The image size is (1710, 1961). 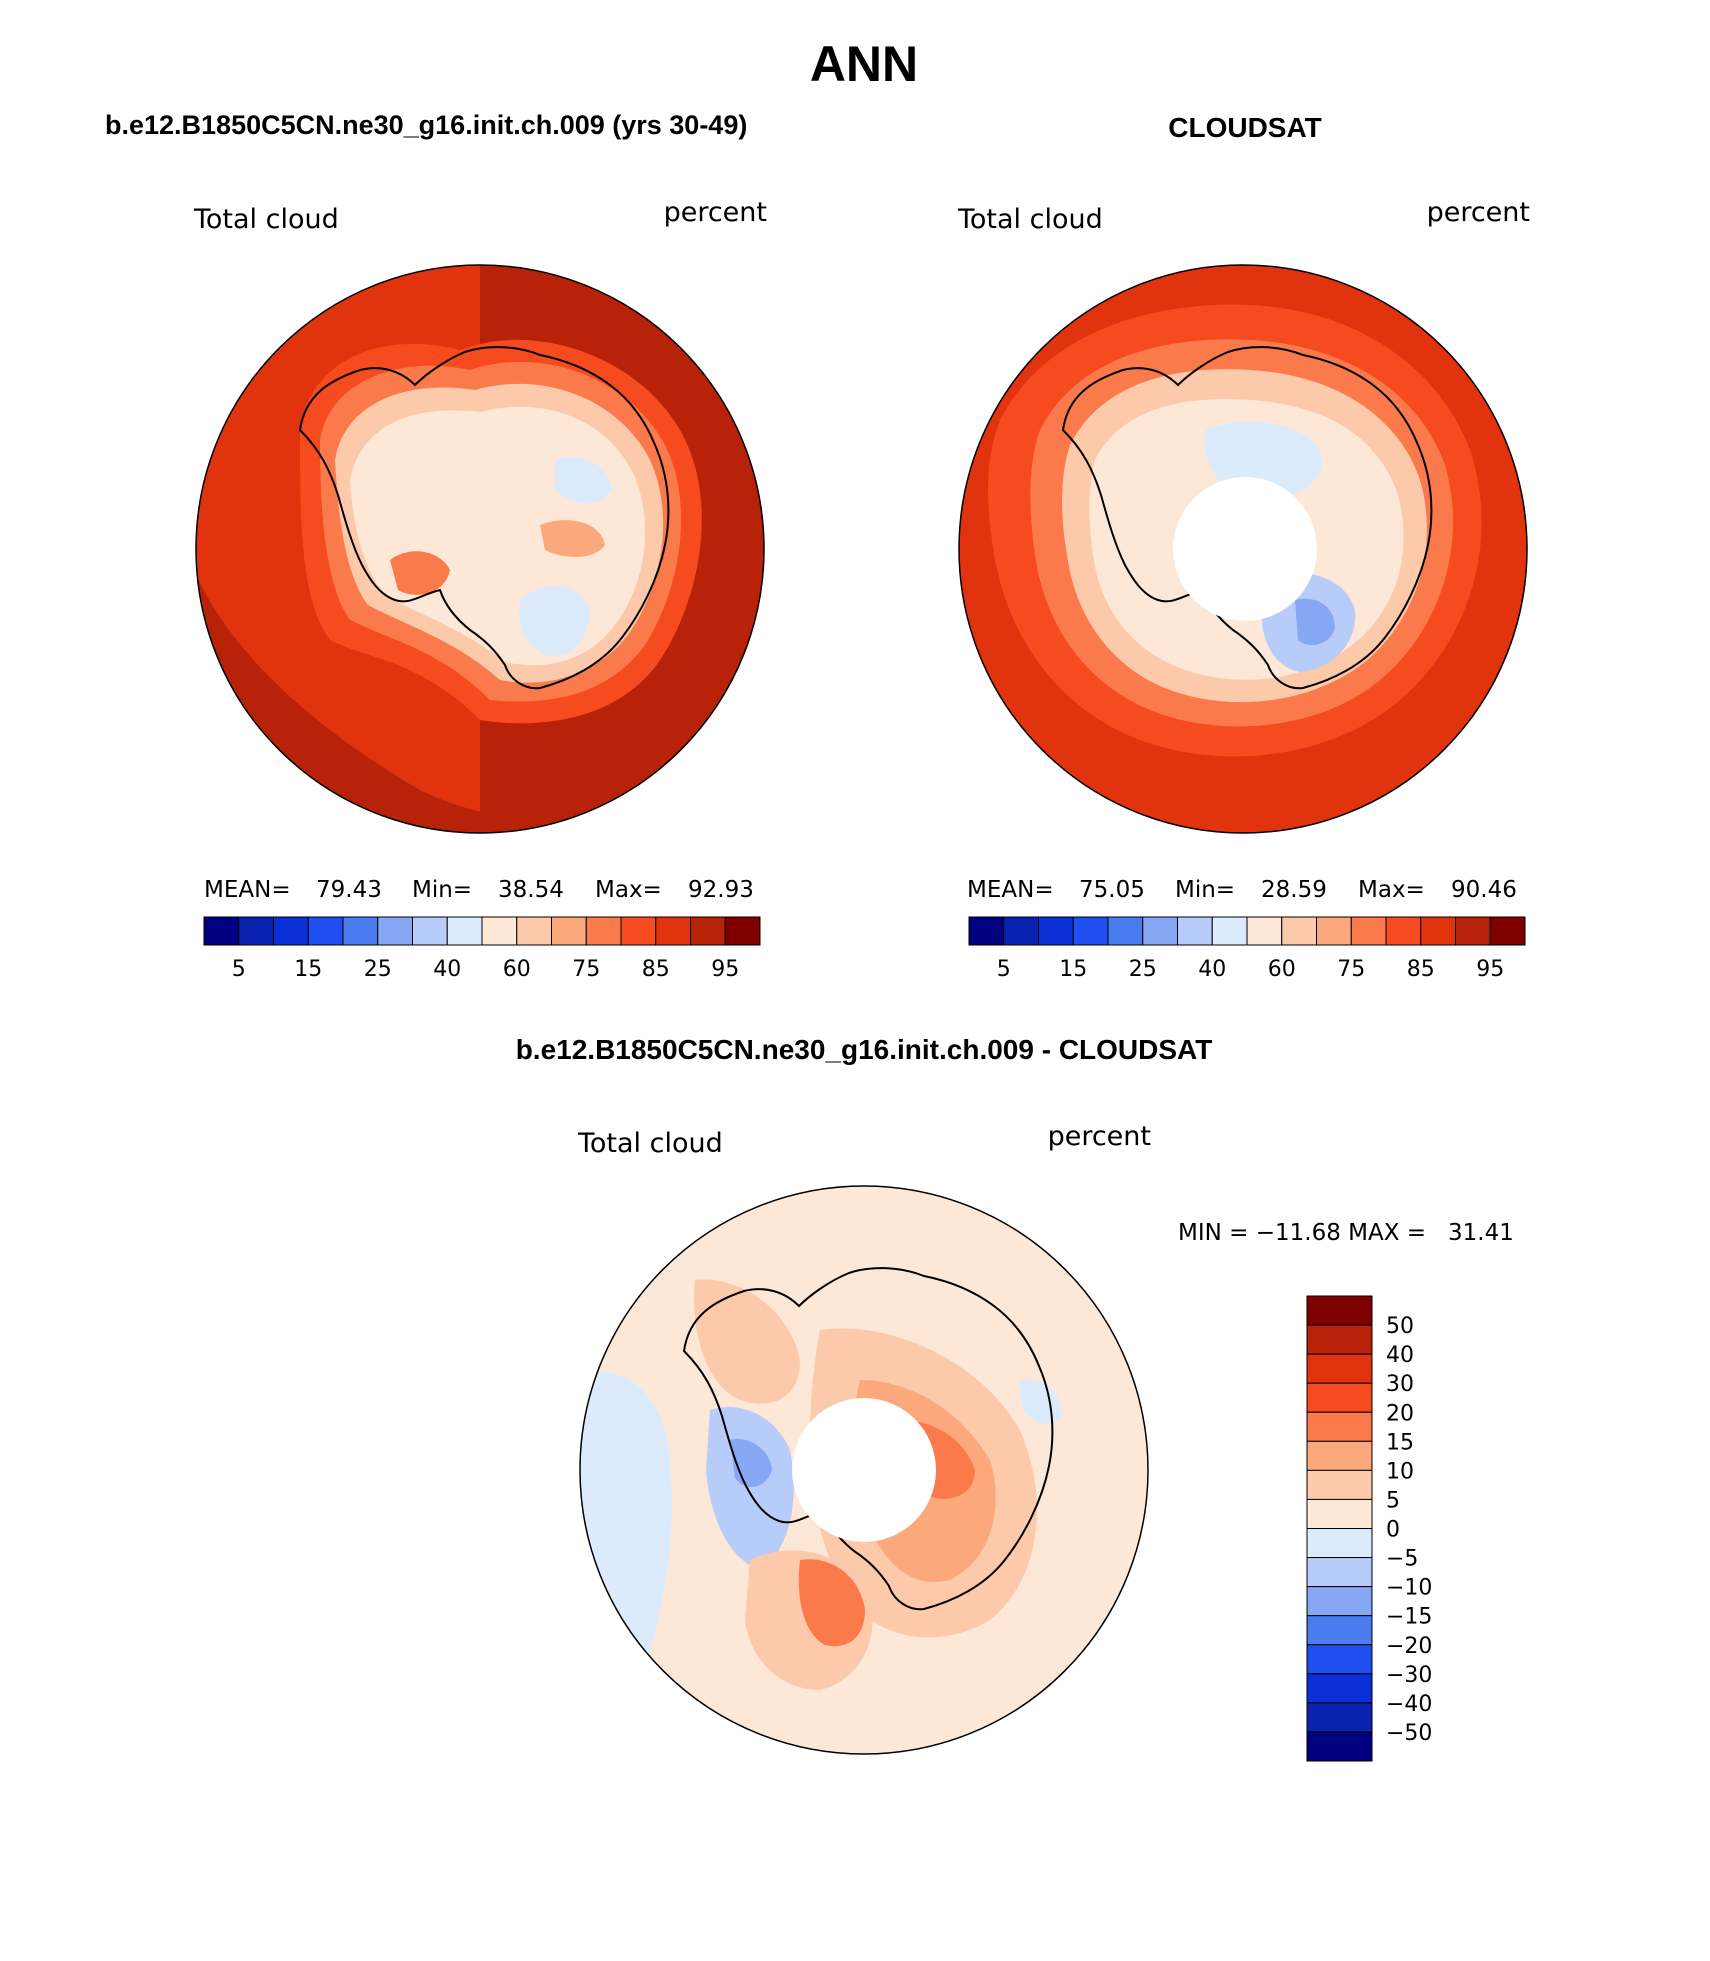 I want to click on colorbar-tick-label: −10, so click(x=1409, y=1588).